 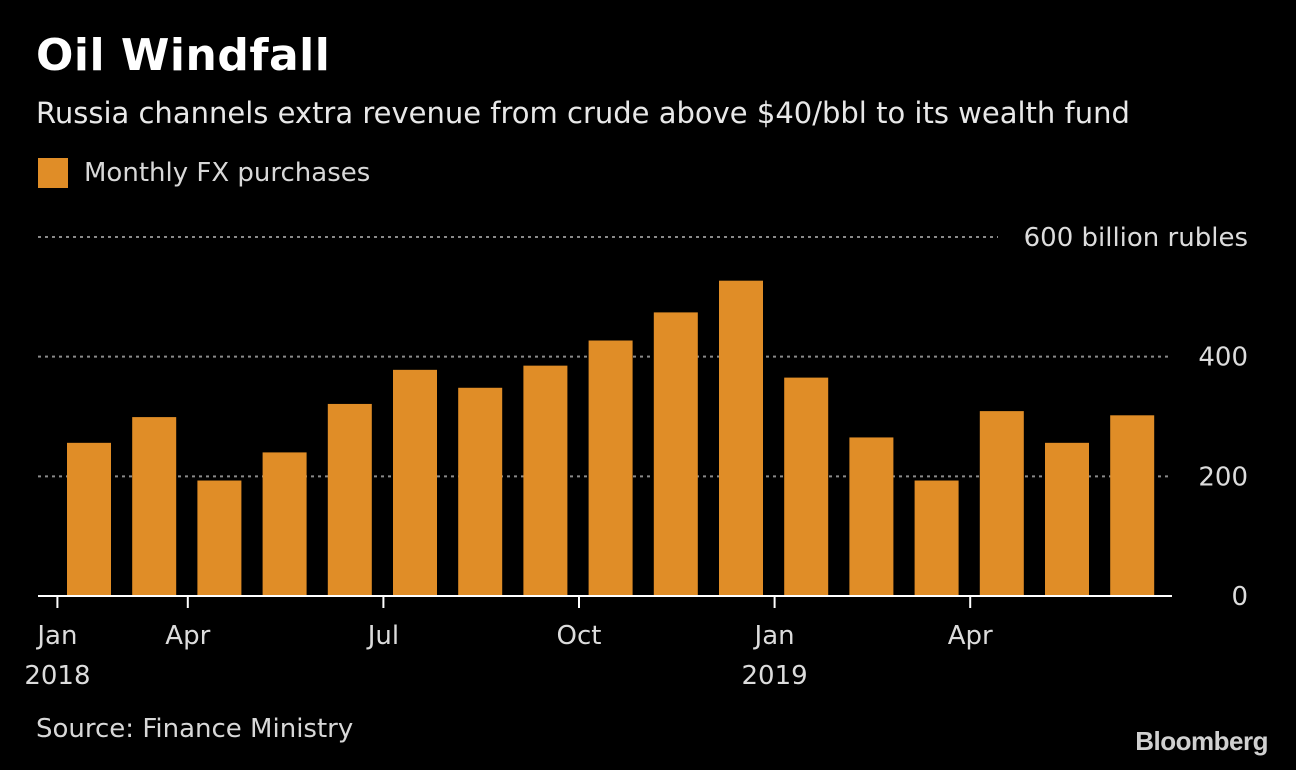 I want to click on y-tick-label: 0, so click(x=1239, y=597).